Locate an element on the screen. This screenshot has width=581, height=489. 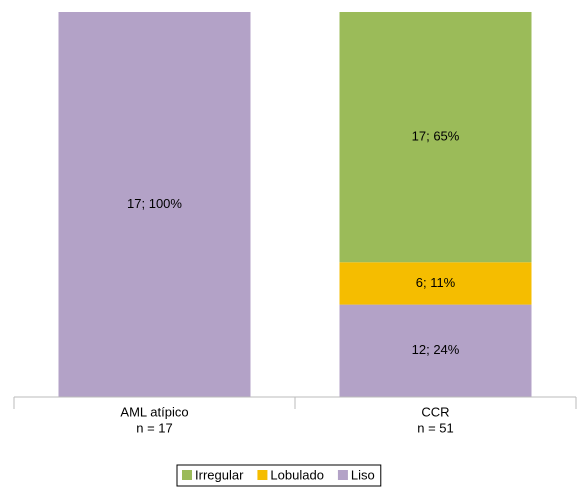
data-label: 6; 11% is located at coordinates (436, 282).